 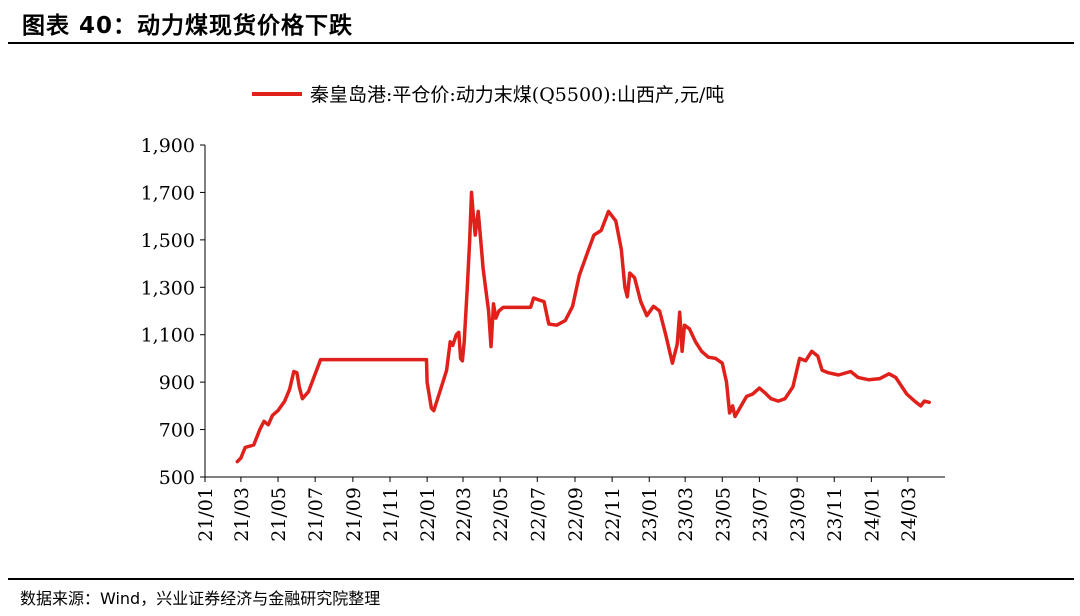 I want to click on x-tick-label: 24/01, so click(x=872, y=514).